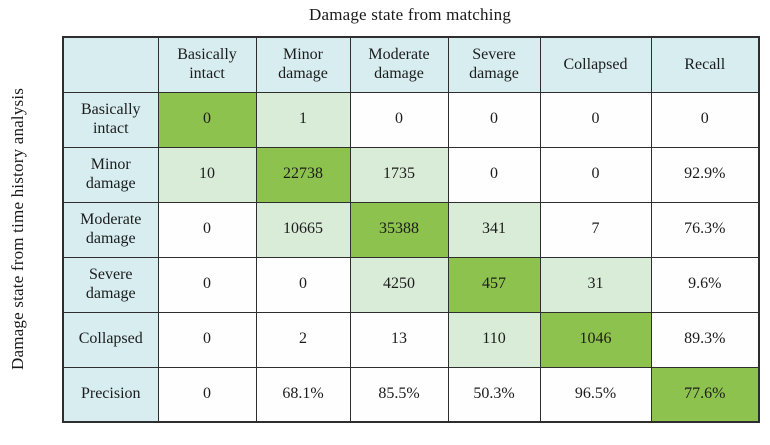 Image resolution: width=770 pixels, height=445 pixels. Describe the element at coordinates (207, 64) in the screenshot. I see `col-header-basically-intact: Basically intact` at that location.